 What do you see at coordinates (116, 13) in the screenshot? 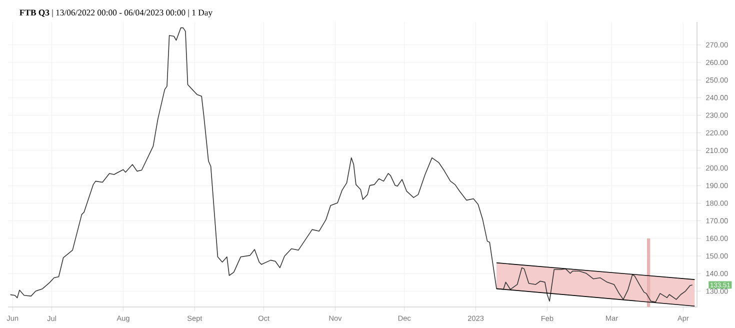
I see `chart-title: FTB Q3 | 13/06/2022 00:00 - 06/04/2023 00:00 | 1 Day` at bounding box center [116, 13].